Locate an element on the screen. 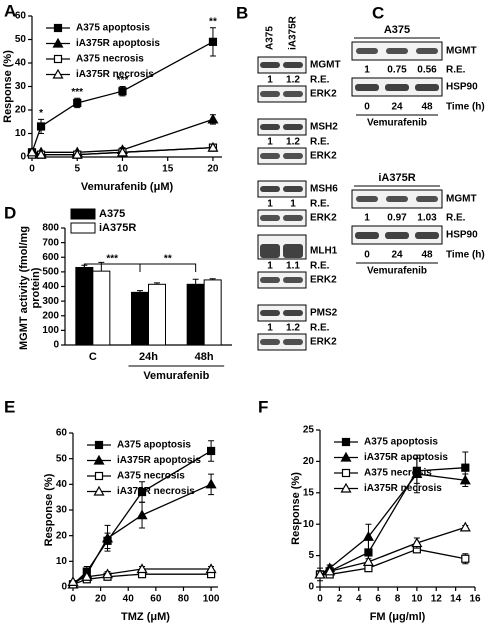 Image resolution: width=500 pixels, height=632 pixels. legend-label: A375 apoptosis is located at coordinates (154, 445).